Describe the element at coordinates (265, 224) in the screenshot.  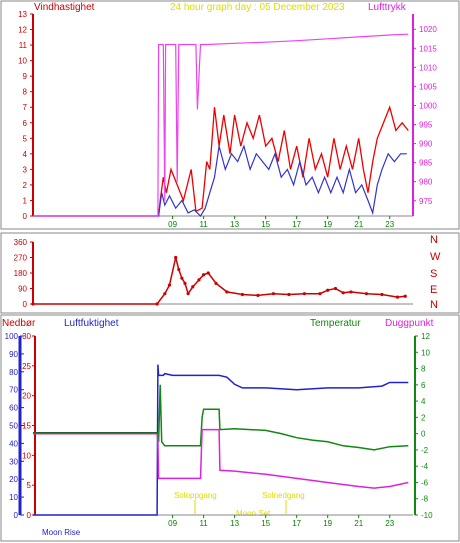
I see `p1-xtick-label-15: 15` at that location.